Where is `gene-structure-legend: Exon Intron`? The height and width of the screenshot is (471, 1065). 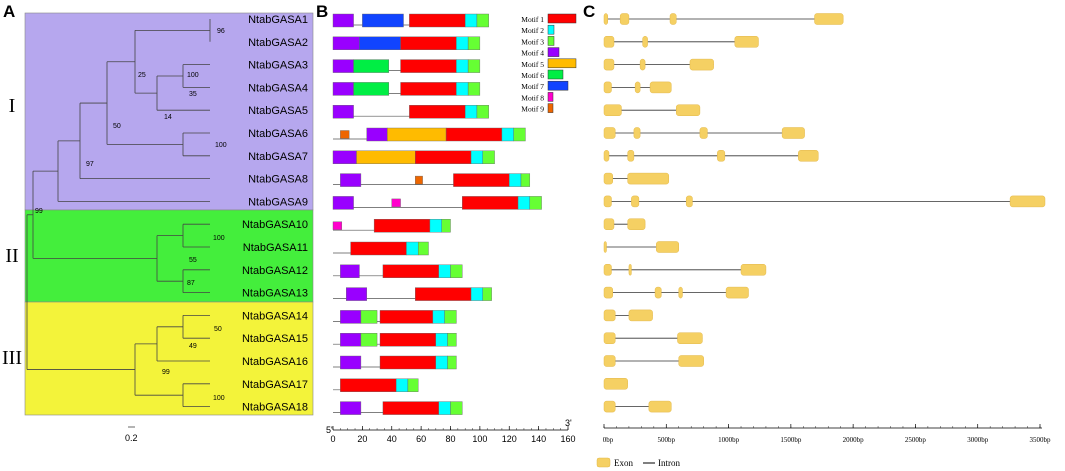 gene-structure-legend: Exon Intron is located at coordinates (638, 462).